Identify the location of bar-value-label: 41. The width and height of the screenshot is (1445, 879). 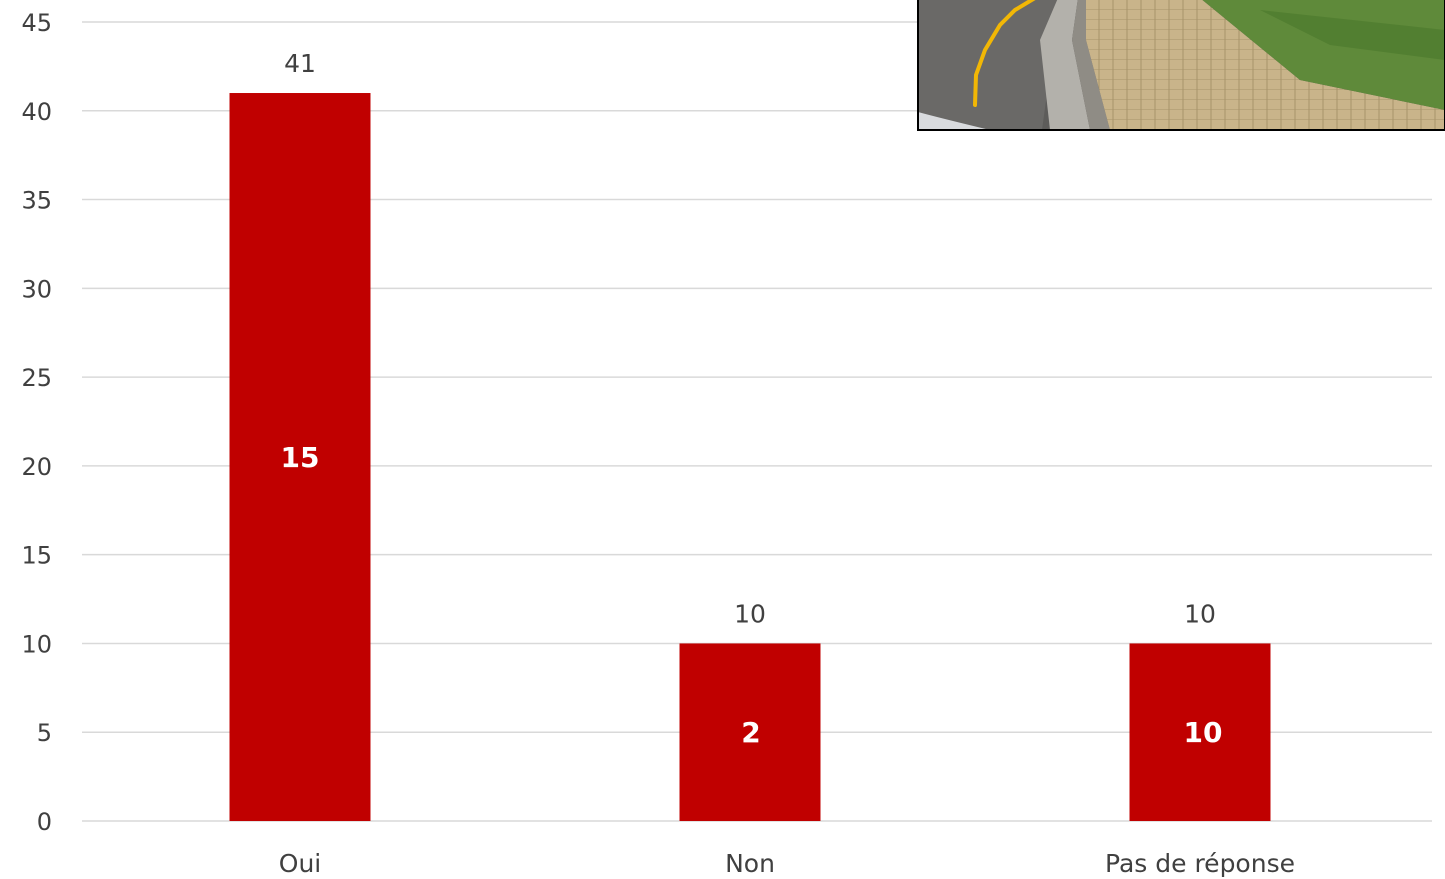
(300, 63).